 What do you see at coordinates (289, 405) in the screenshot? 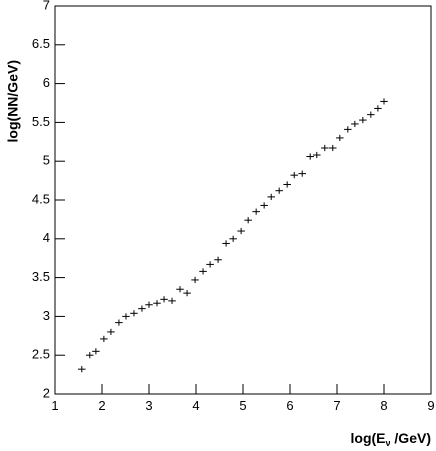
I see `x-tick-label: 6` at bounding box center [289, 405].